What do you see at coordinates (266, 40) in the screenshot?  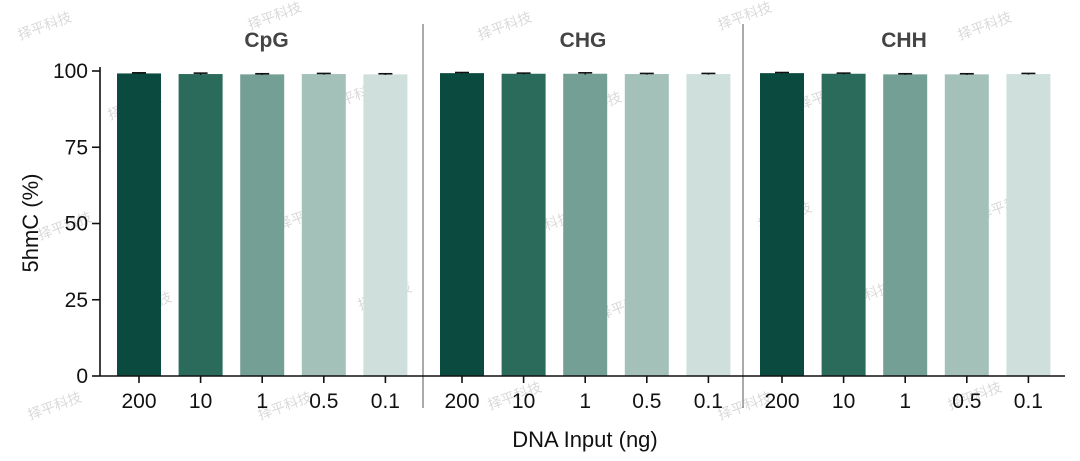 I see `panel-title-cpg: CpG` at bounding box center [266, 40].